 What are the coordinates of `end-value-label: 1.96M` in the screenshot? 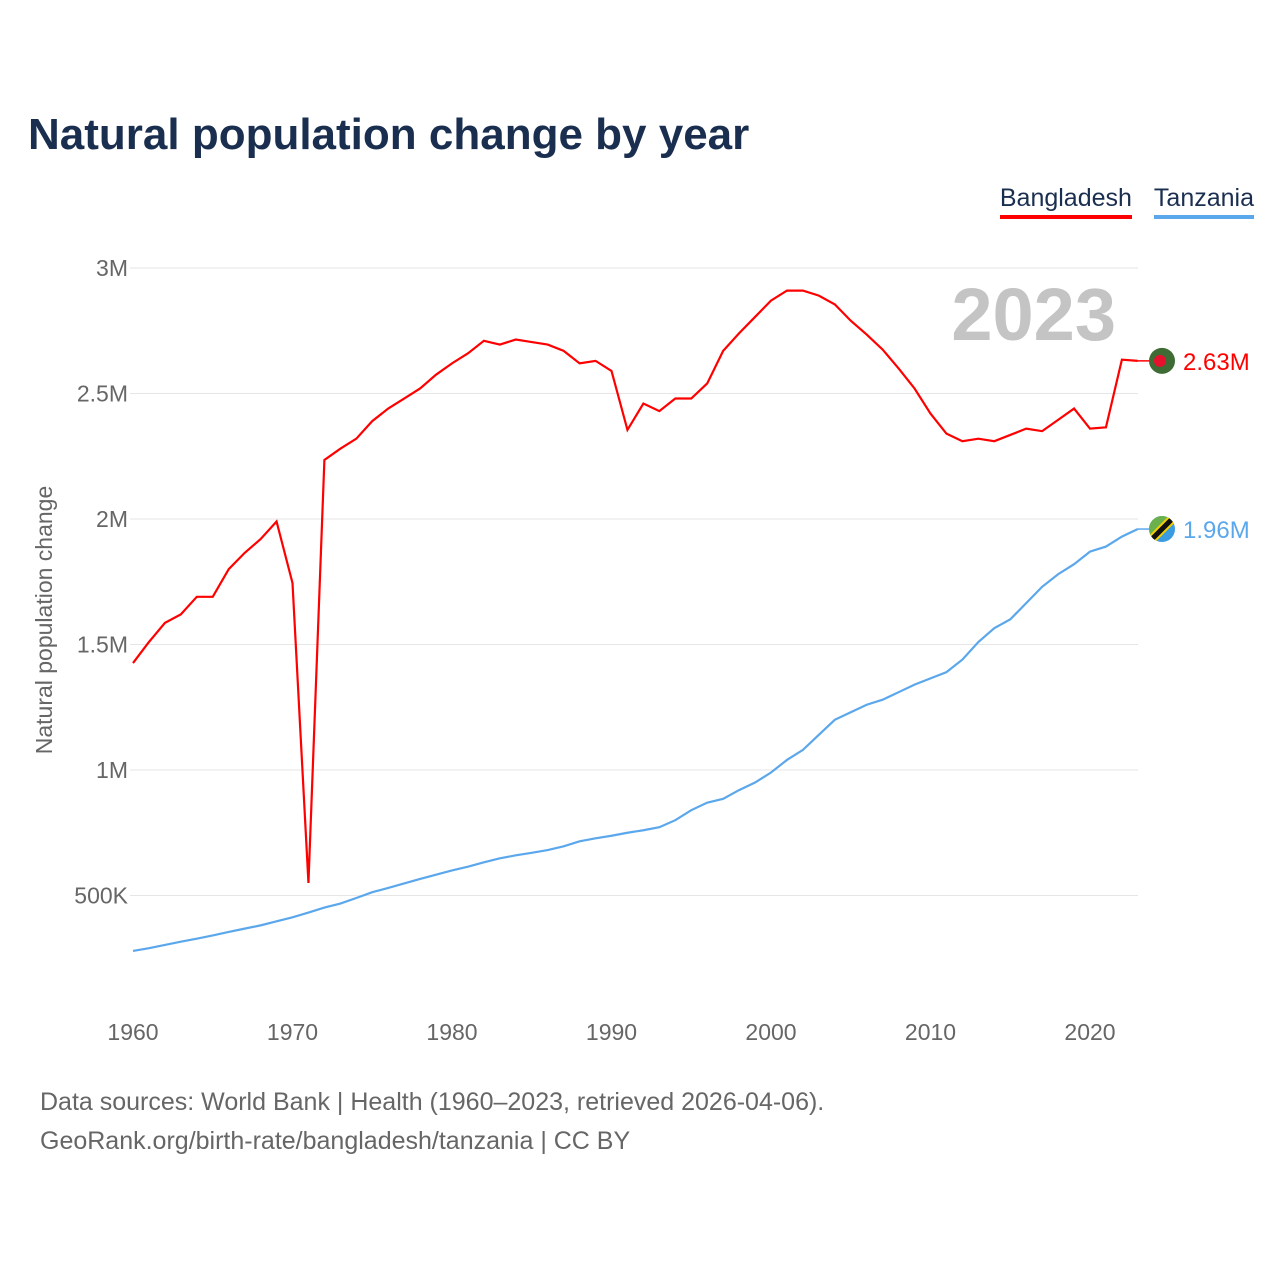 It's located at (1216, 530).